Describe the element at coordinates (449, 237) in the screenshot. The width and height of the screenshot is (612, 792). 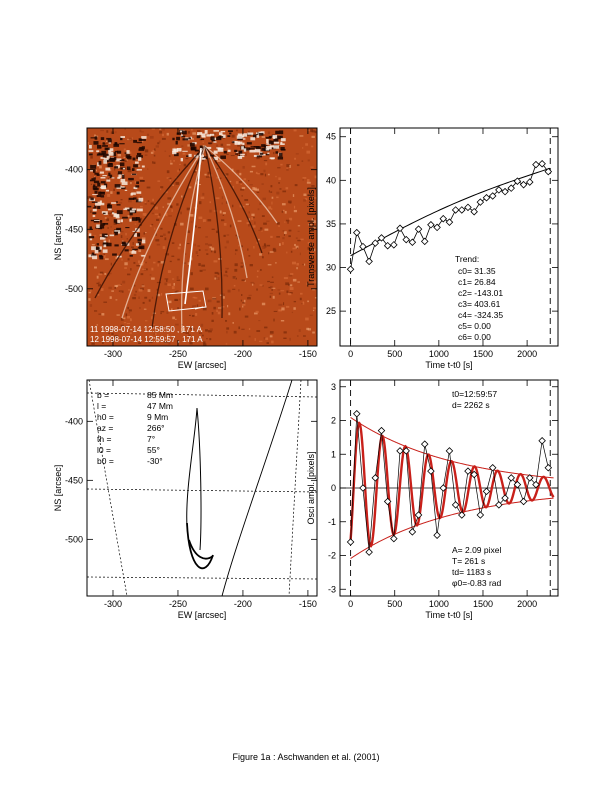
I see `trend-frame` at that location.